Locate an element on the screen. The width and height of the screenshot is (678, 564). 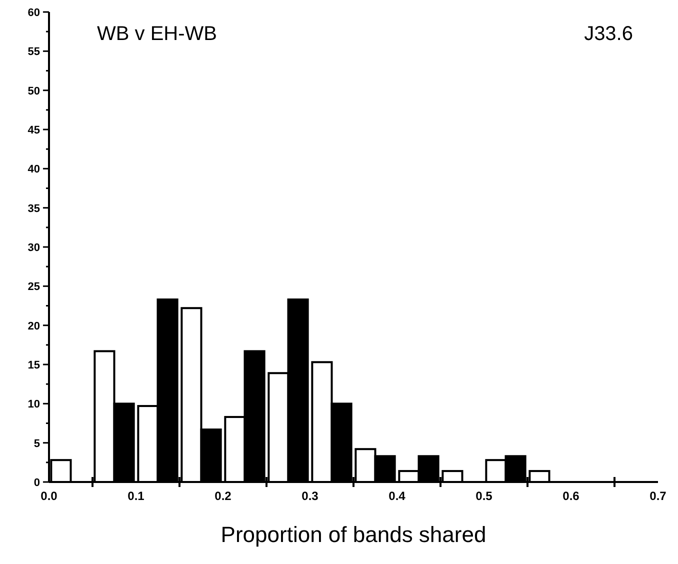
y-tick-label: 35 is located at coordinates (34, 208).